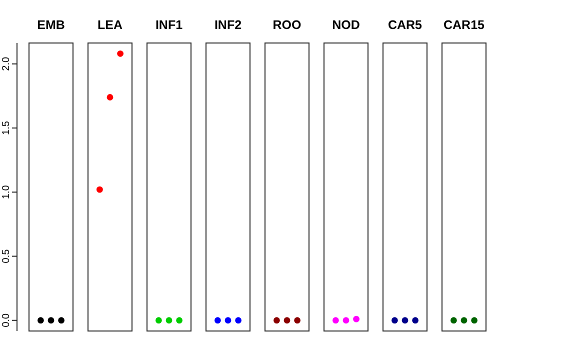 The width and height of the screenshot is (576, 360). What do you see at coordinates (6, 63) in the screenshot?
I see `y-tick-label: 2.0` at bounding box center [6, 63].